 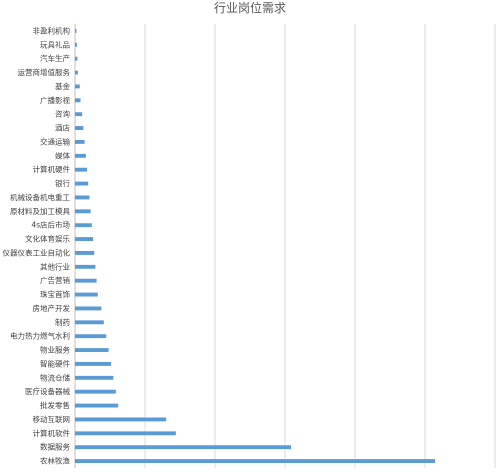 What do you see at coordinates (55, 141) in the screenshot?
I see `category-label: 交通运输` at bounding box center [55, 141].